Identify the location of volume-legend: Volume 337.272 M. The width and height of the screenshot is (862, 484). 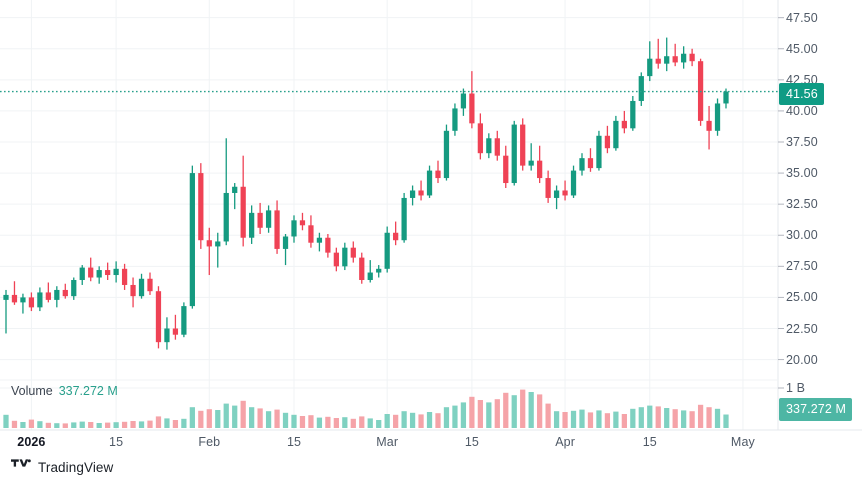
(64, 391).